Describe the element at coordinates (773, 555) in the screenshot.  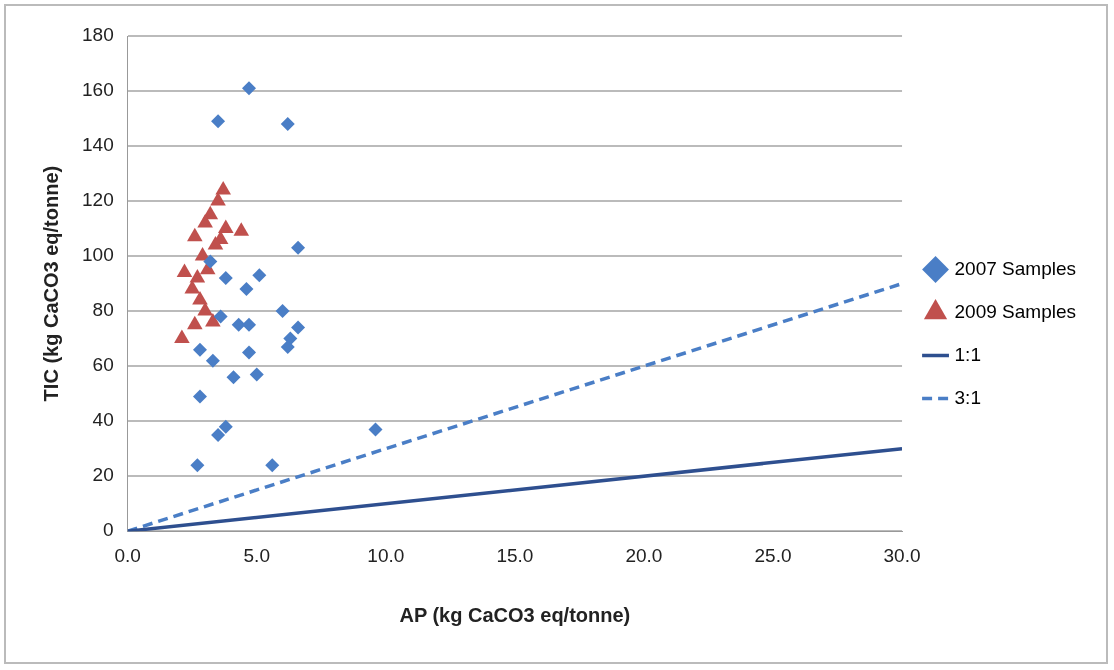
I see `x-tick-label: 25.0` at that location.